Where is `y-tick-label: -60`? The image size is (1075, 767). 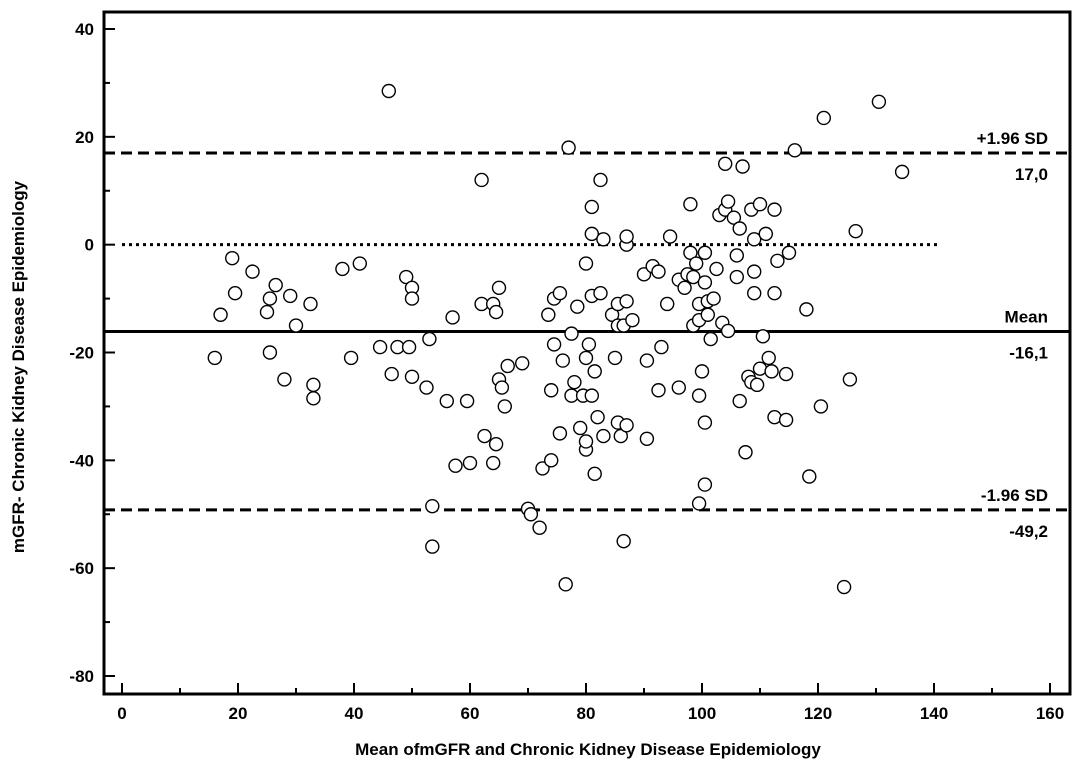
y-tick-label: -60 is located at coordinates (81, 568).